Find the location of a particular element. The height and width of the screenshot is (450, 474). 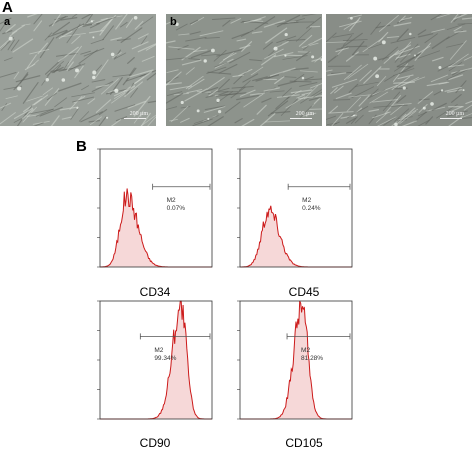

gate-value: 0.07% is located at coordinates (176, 208).